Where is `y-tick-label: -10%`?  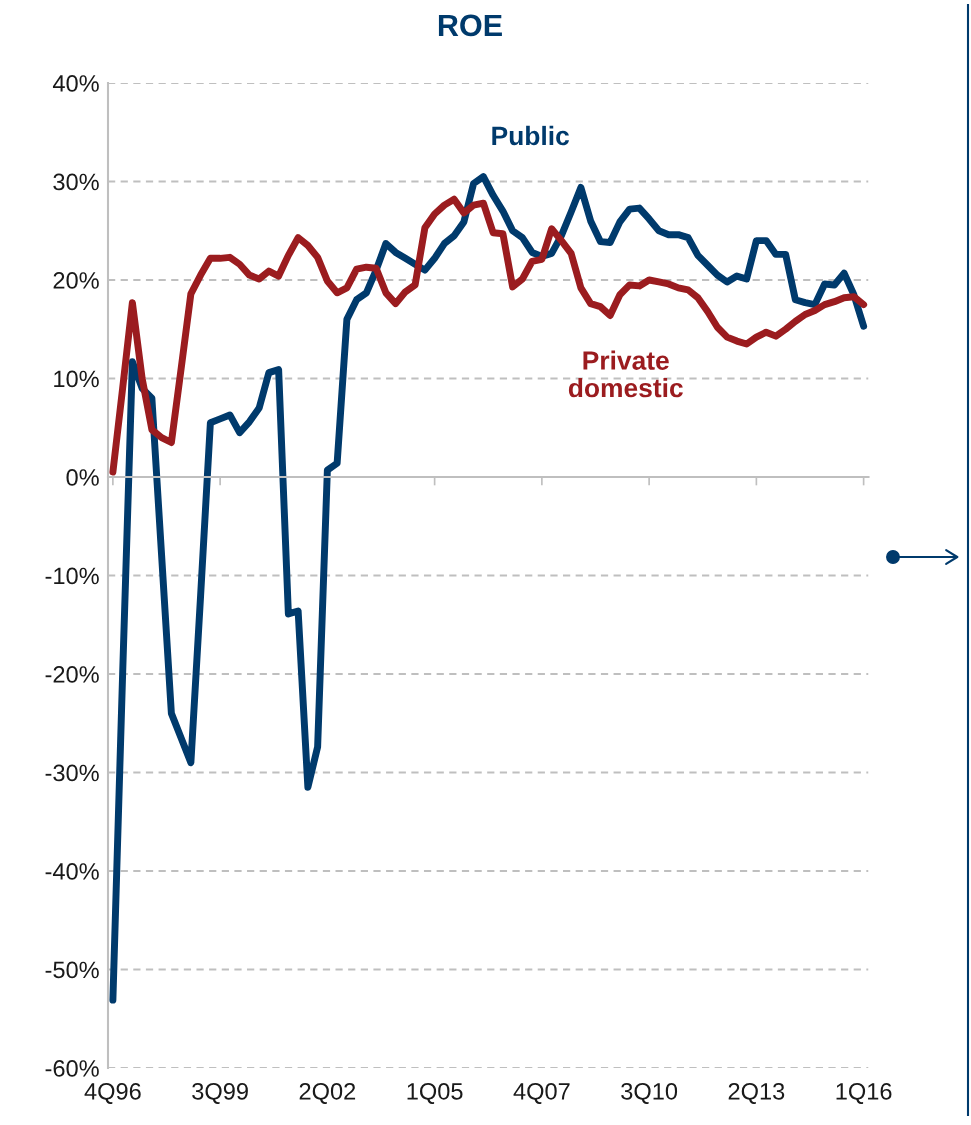 y-tick-label: -10% is located at coordinates (72, 576).